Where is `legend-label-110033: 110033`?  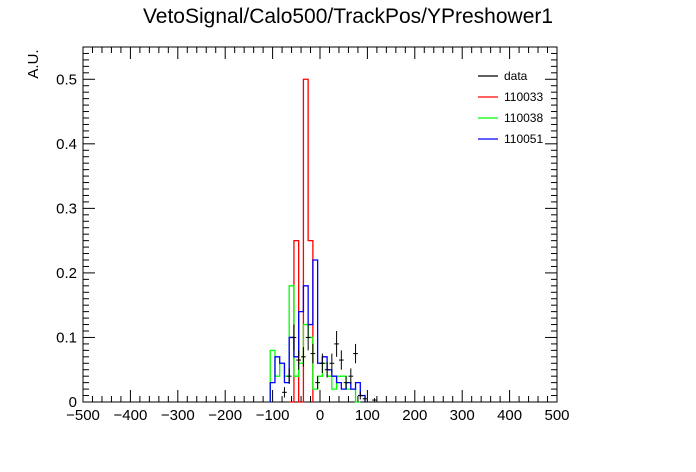 legend-label-110033: 110033 is located at coordinates (523, 97).